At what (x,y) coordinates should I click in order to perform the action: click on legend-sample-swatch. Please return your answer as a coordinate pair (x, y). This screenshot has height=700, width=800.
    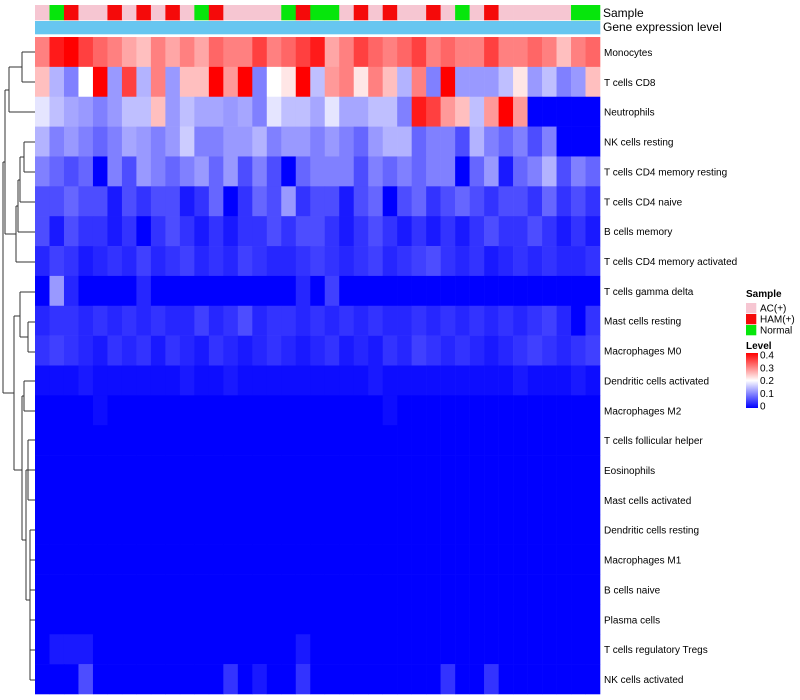
    Looking at the image, I should click on (751, 330).